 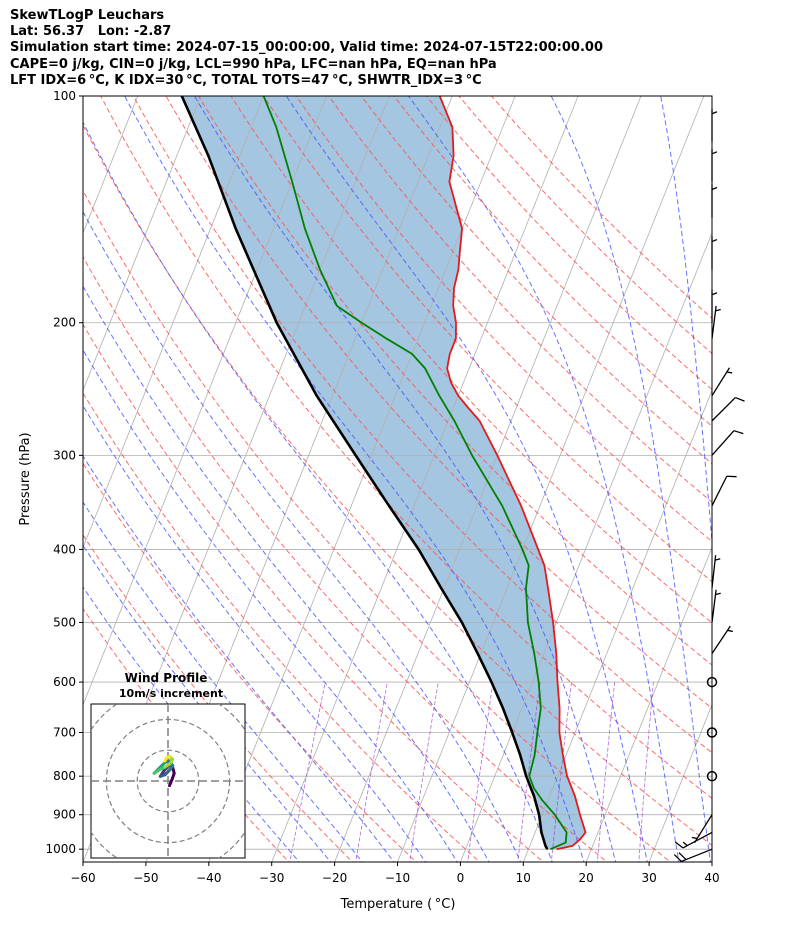 What do you see at coordinates (397, 878) in the screenshot?
I see `x-tick-label: −10` at bounding box center [397, 878].